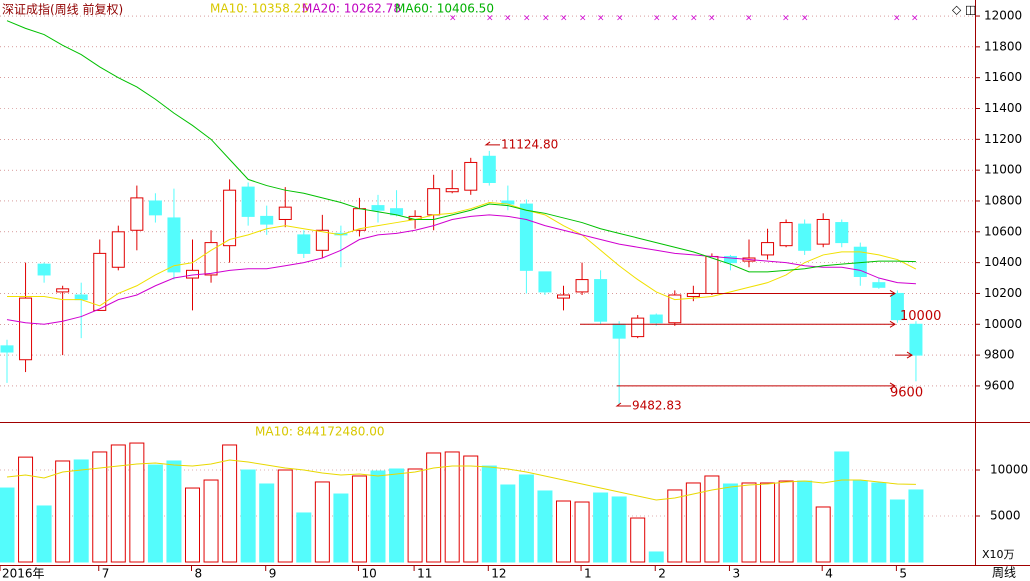 This screenshot has width=1030, height=581. What do you see at coordinates (662, 574) in the screenshot?
I see `x-tick-label: 2` at bounding box center [662, 574].